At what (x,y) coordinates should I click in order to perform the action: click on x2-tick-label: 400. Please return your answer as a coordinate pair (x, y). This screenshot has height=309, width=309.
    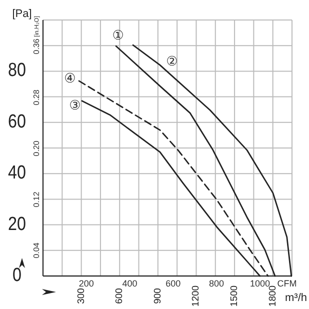
    Looking at the image, I should click on (130, 283).